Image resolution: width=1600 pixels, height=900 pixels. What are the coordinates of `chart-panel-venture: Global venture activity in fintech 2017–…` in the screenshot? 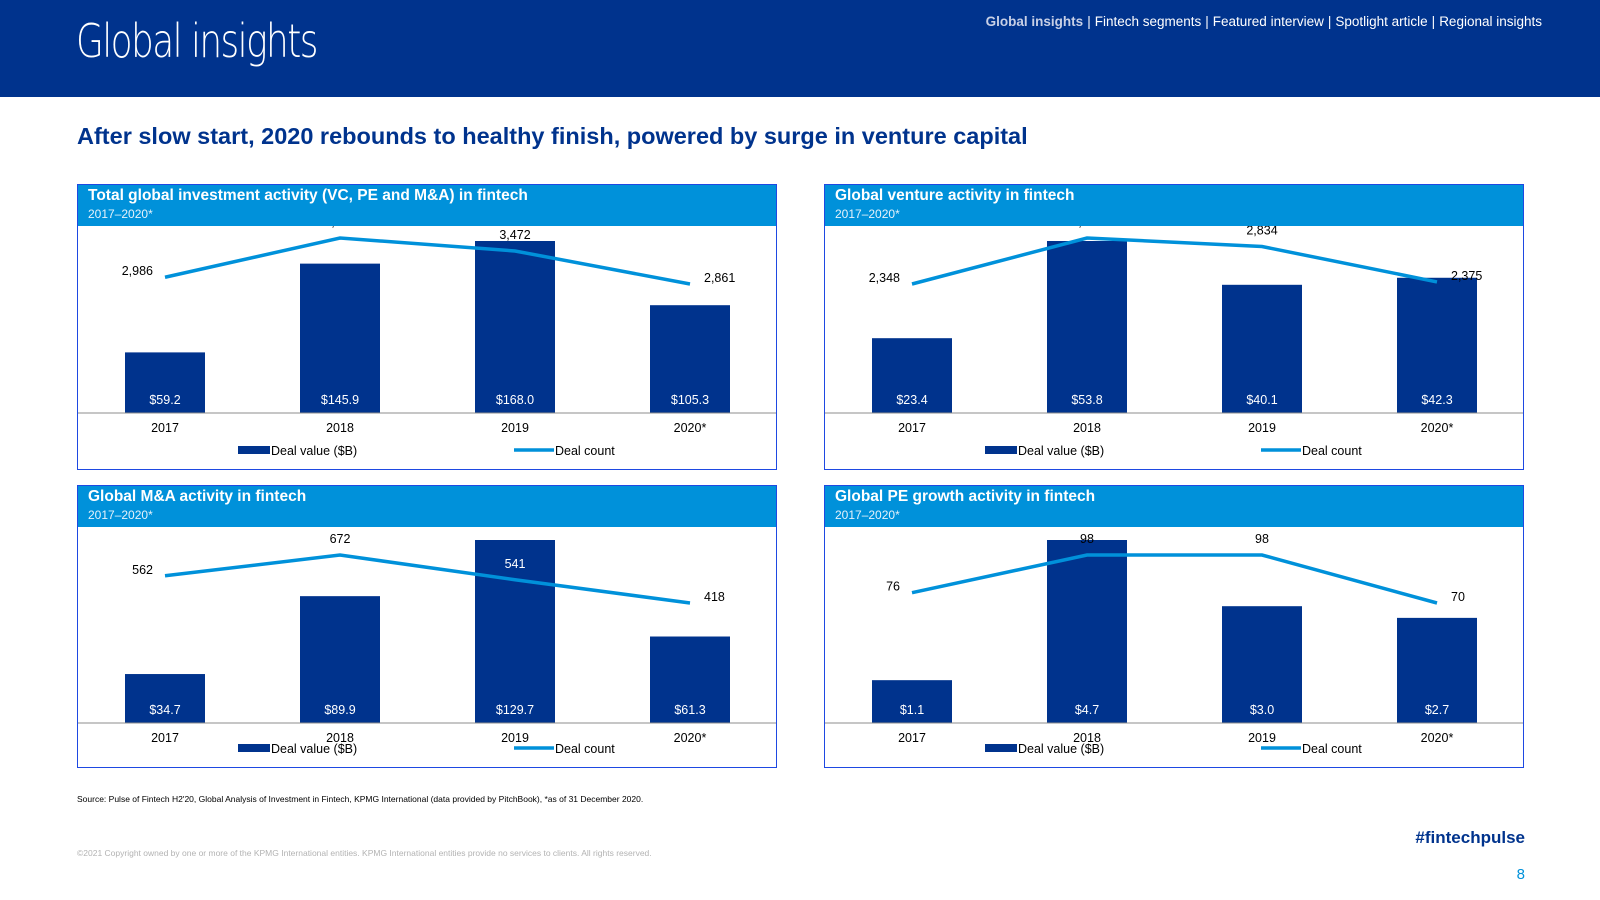 It's located at (1174, 327).